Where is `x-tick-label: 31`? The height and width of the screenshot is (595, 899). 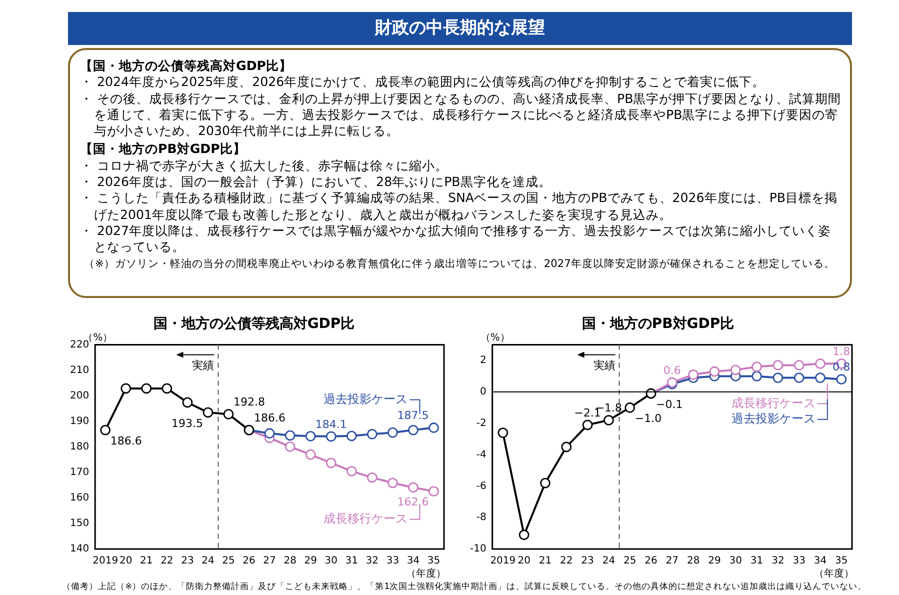
x-tick-label: 31 is located at coordinates (351, 561).